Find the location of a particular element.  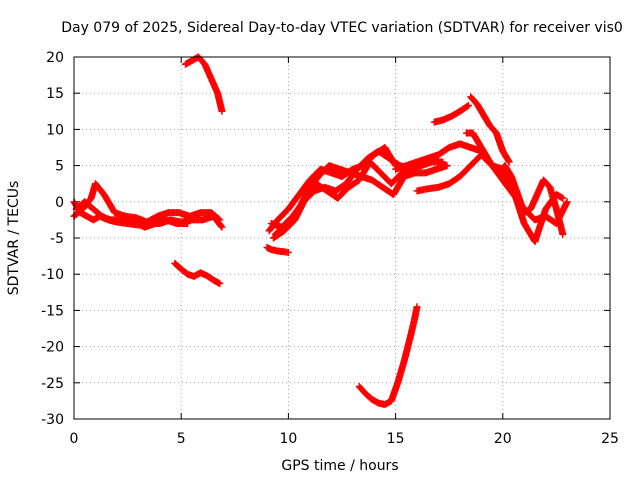

x-axis-label: GPS time / hours is located at coordinates (339, 466).